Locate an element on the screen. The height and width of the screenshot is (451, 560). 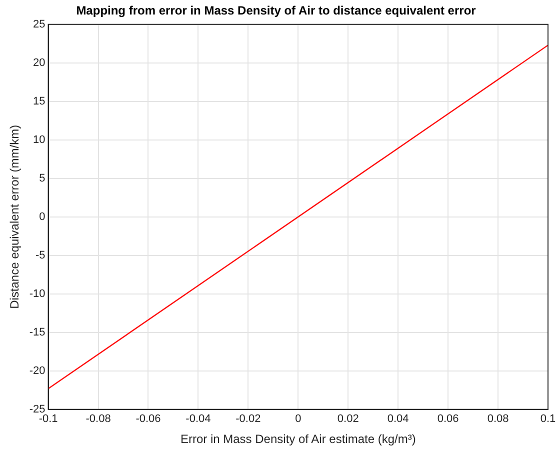
y-tick-label: -5 is located at coordinates (41, 255).